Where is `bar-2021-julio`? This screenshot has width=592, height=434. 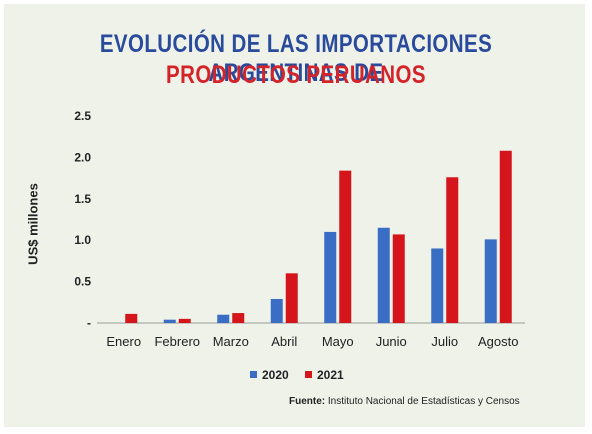 bar-2021-julio is located at coordinates (452, 250).